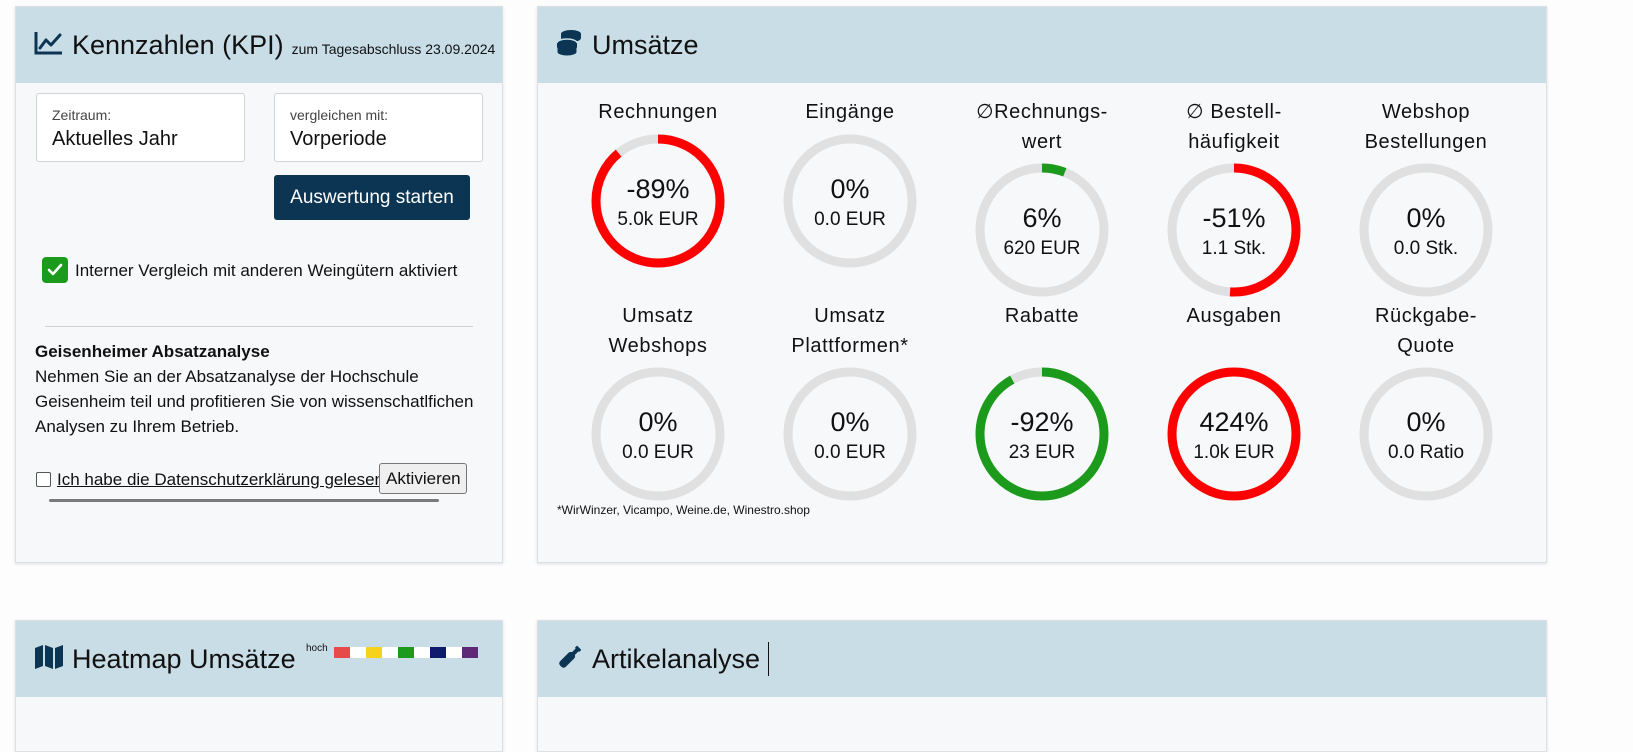  I want to click on kpi-percent: -51%, so click(1234, 218).